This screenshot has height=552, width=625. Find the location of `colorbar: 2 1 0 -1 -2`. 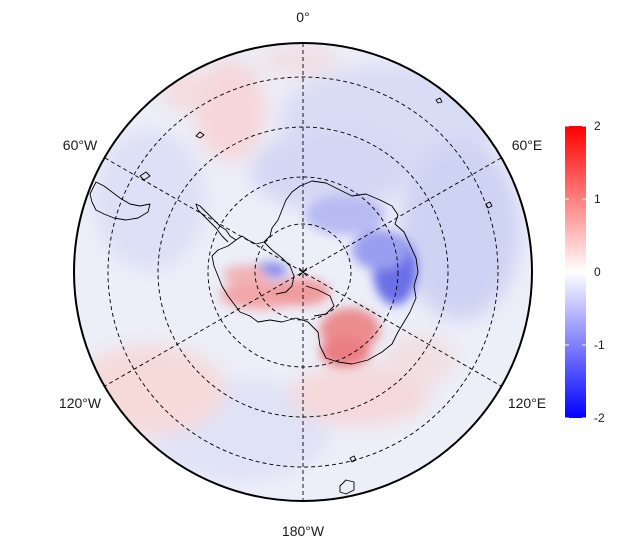

colorbar: 2 1 0 -1 -2 is located at coordinates (585, 272).